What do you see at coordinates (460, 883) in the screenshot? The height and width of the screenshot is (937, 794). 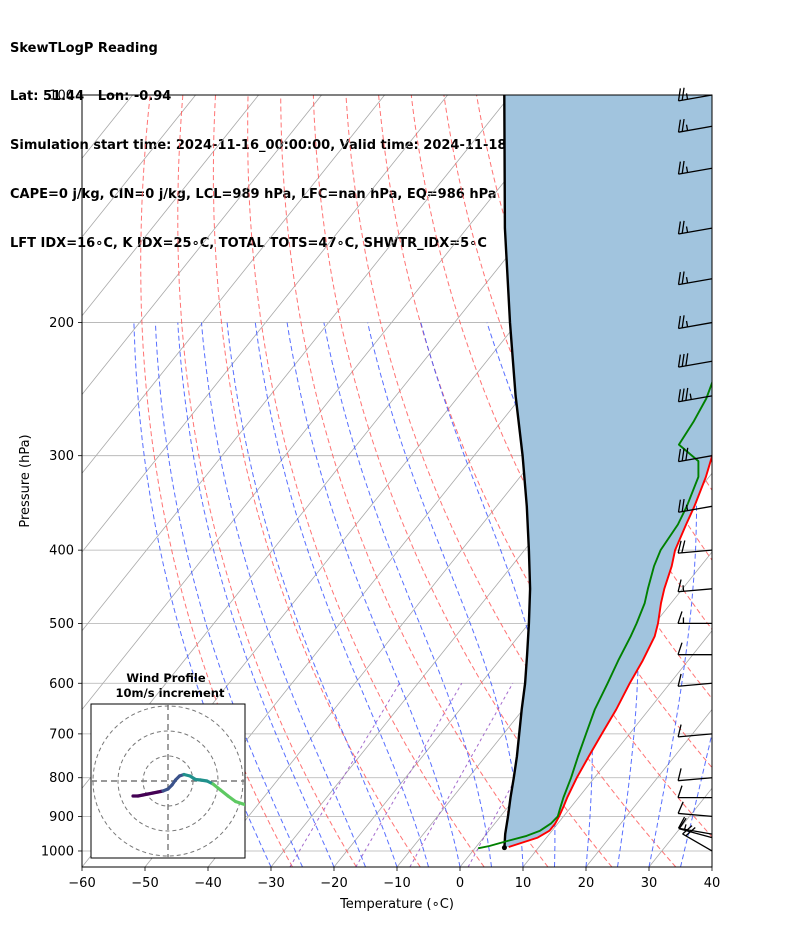 I see `x-tick-label: 0` at bounding box center [460, 883].